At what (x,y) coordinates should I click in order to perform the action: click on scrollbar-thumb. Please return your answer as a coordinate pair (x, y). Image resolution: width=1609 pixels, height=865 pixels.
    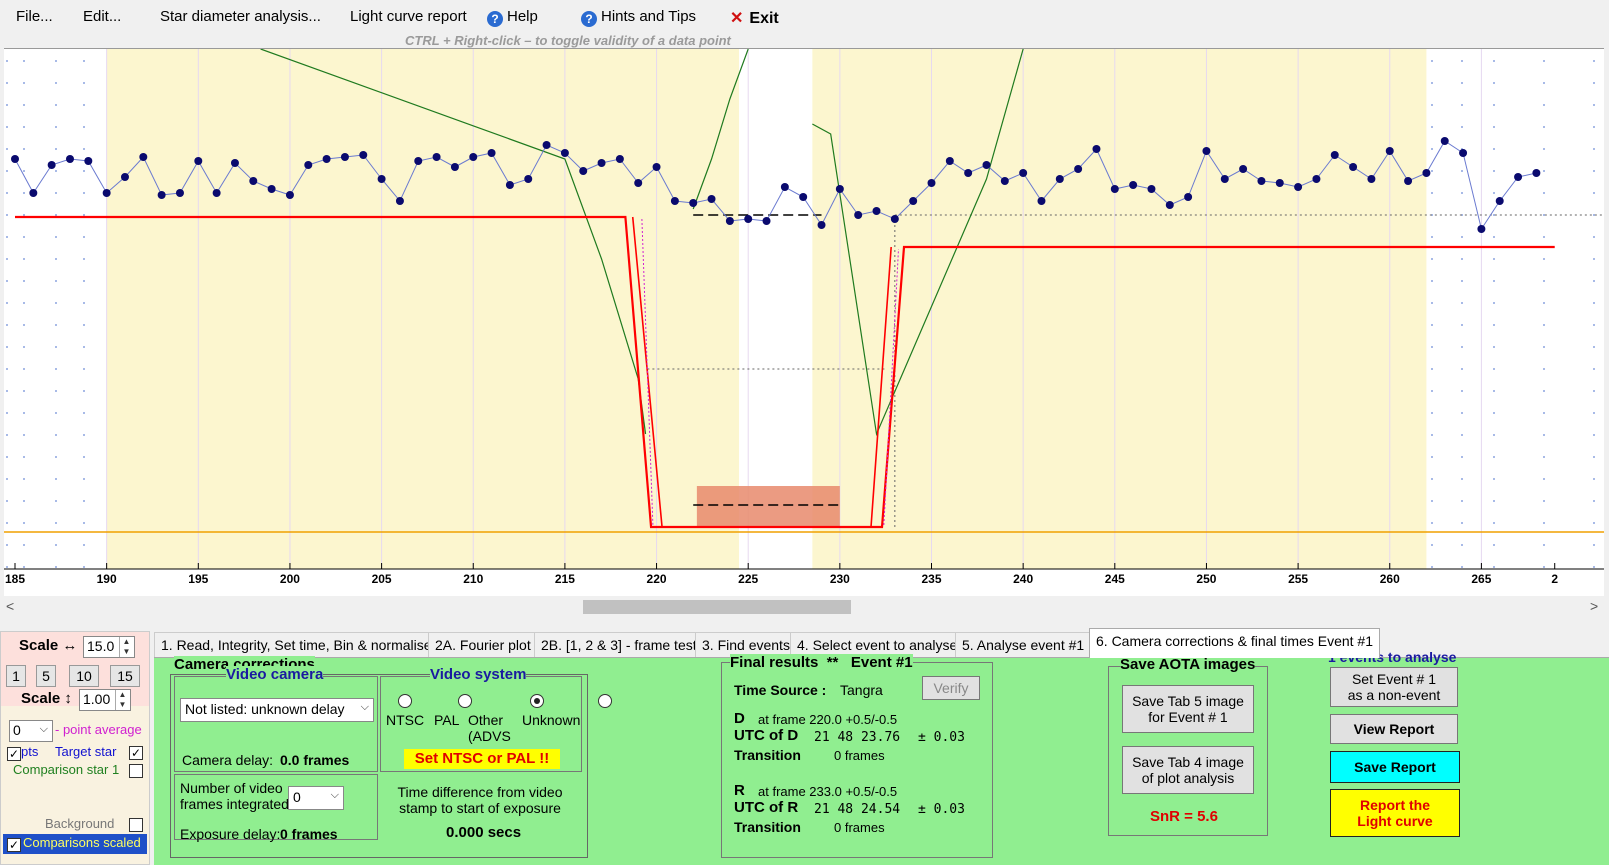
    Looking at the image, I should click on (717, 607).